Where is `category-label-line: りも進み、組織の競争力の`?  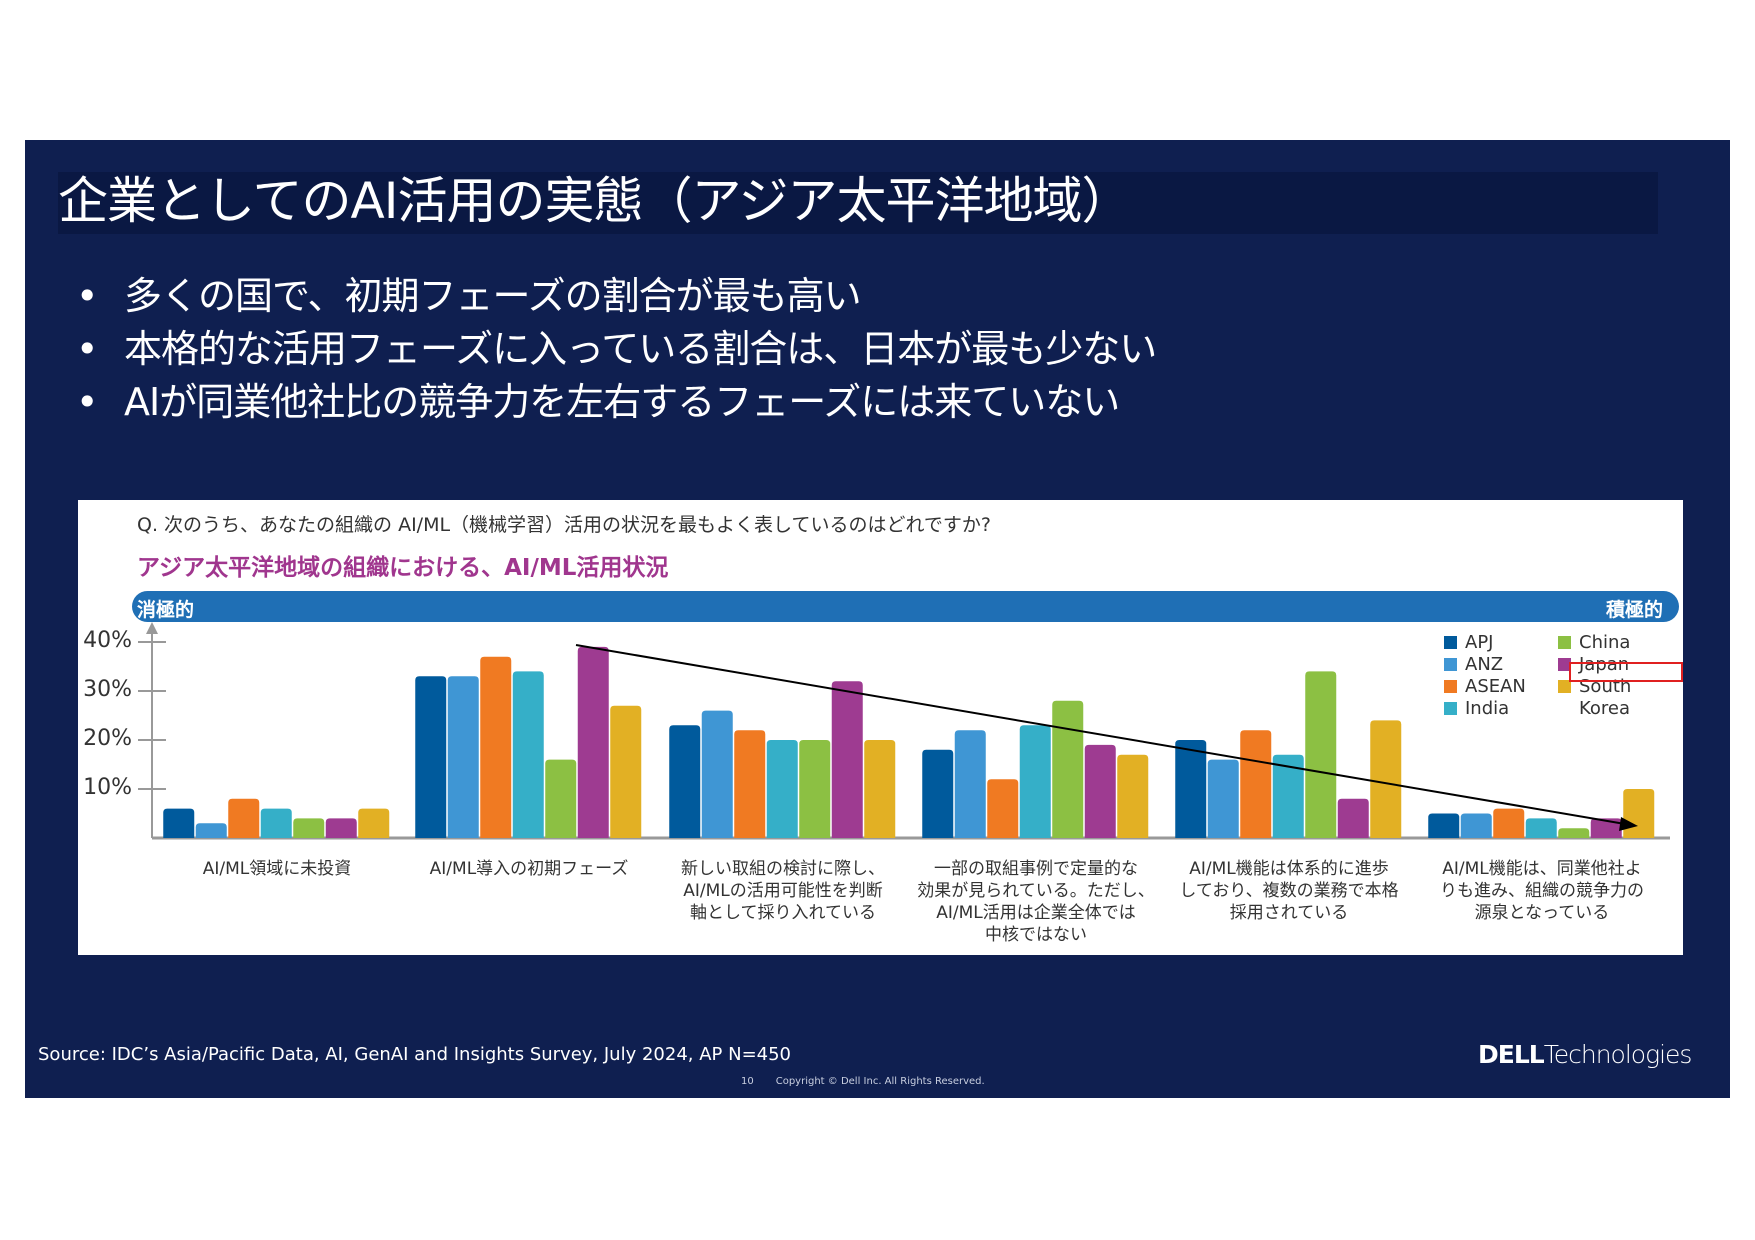
category-label-line: りも進み、組織の競争力の is located at coordinates (1542, 891).